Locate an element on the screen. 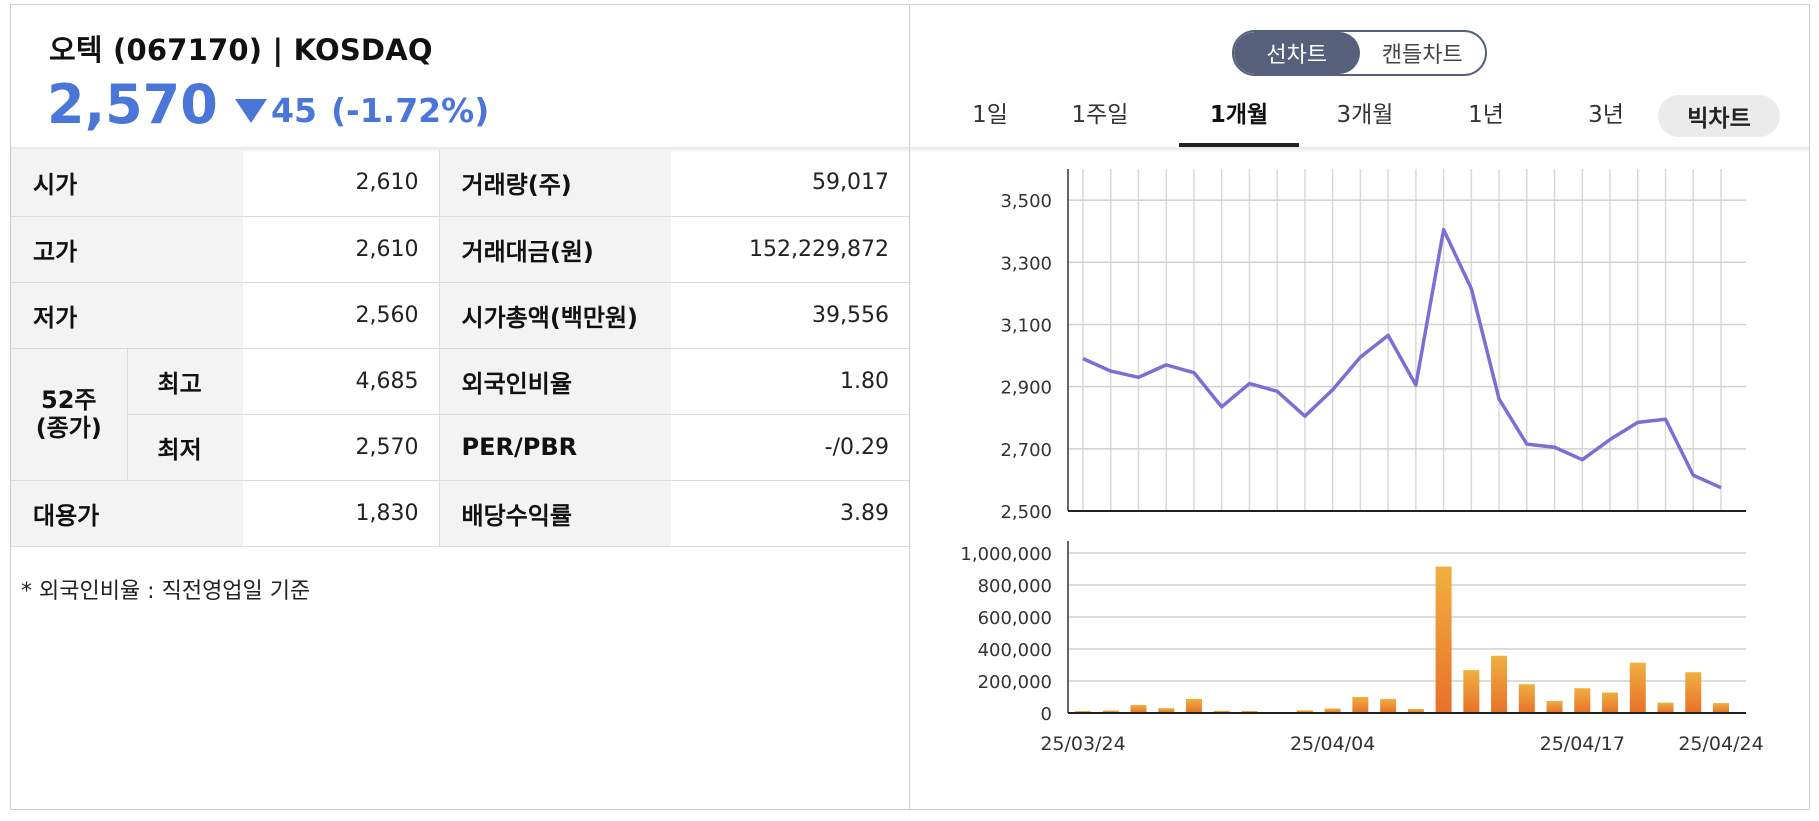 The height and width of the screenshot is (821, 1819). x-tick-label: 25/03/24 is located at coordinates (1082, 744).